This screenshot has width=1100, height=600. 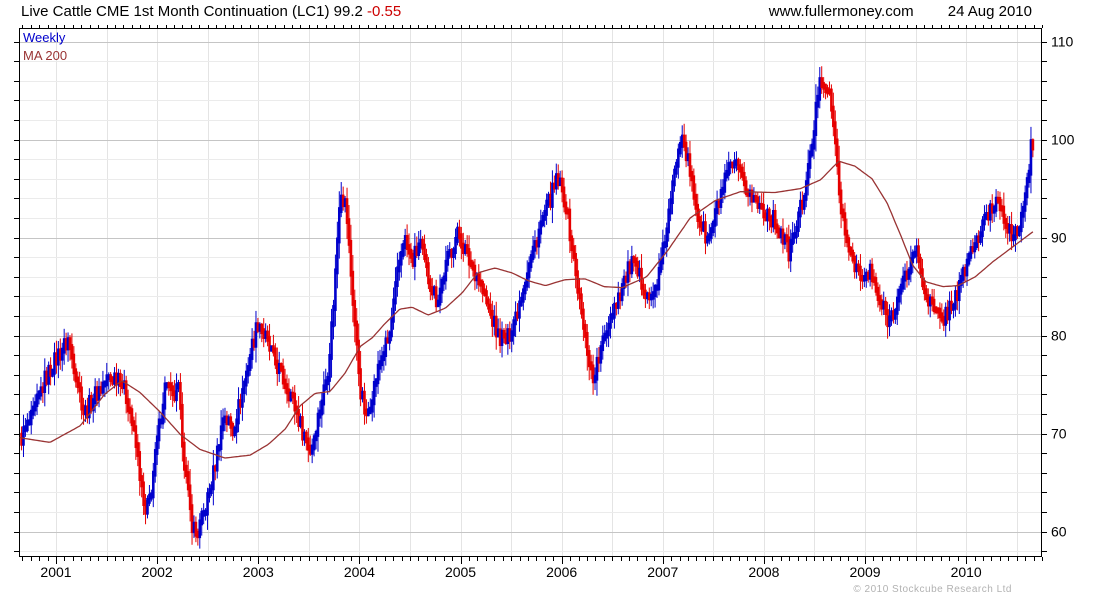 What do you see at coordinates (258, 572) in the screenshot?
I see `svg-text: 2003` at bounding box center [258, 572].